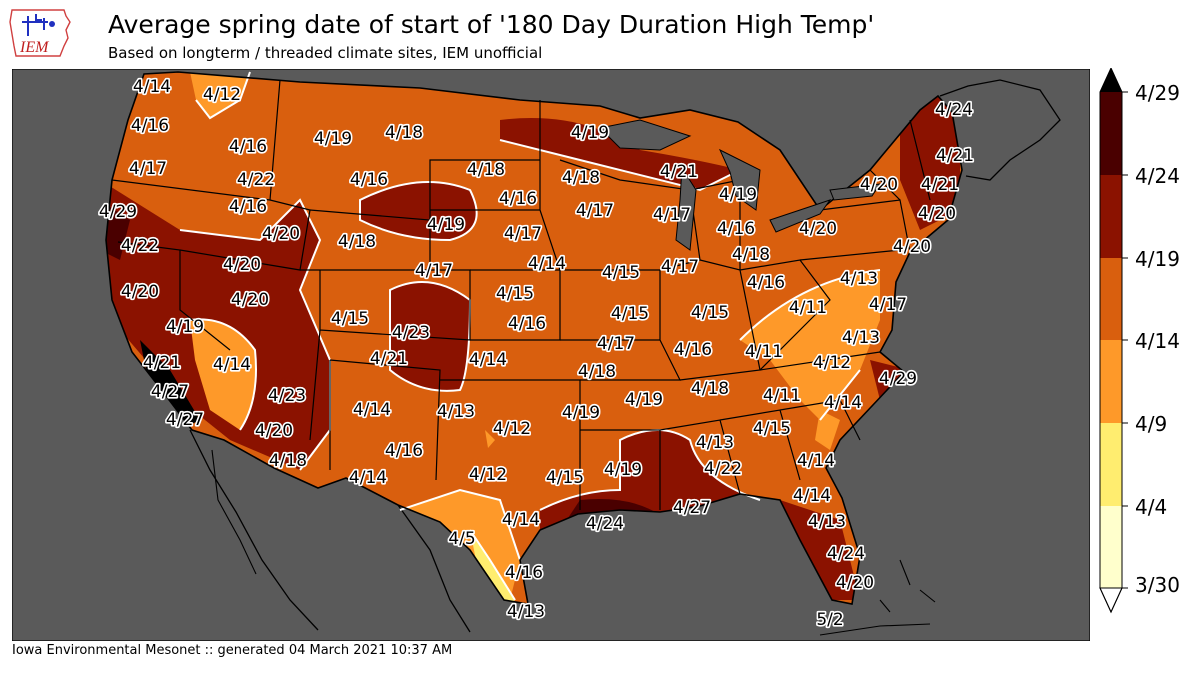 Image resolution: width=1200 pixels, height=675 pixels. Describe the element at coordinates (1125, 340) in the screenshot. I see `colorbar-ticks` at that location.